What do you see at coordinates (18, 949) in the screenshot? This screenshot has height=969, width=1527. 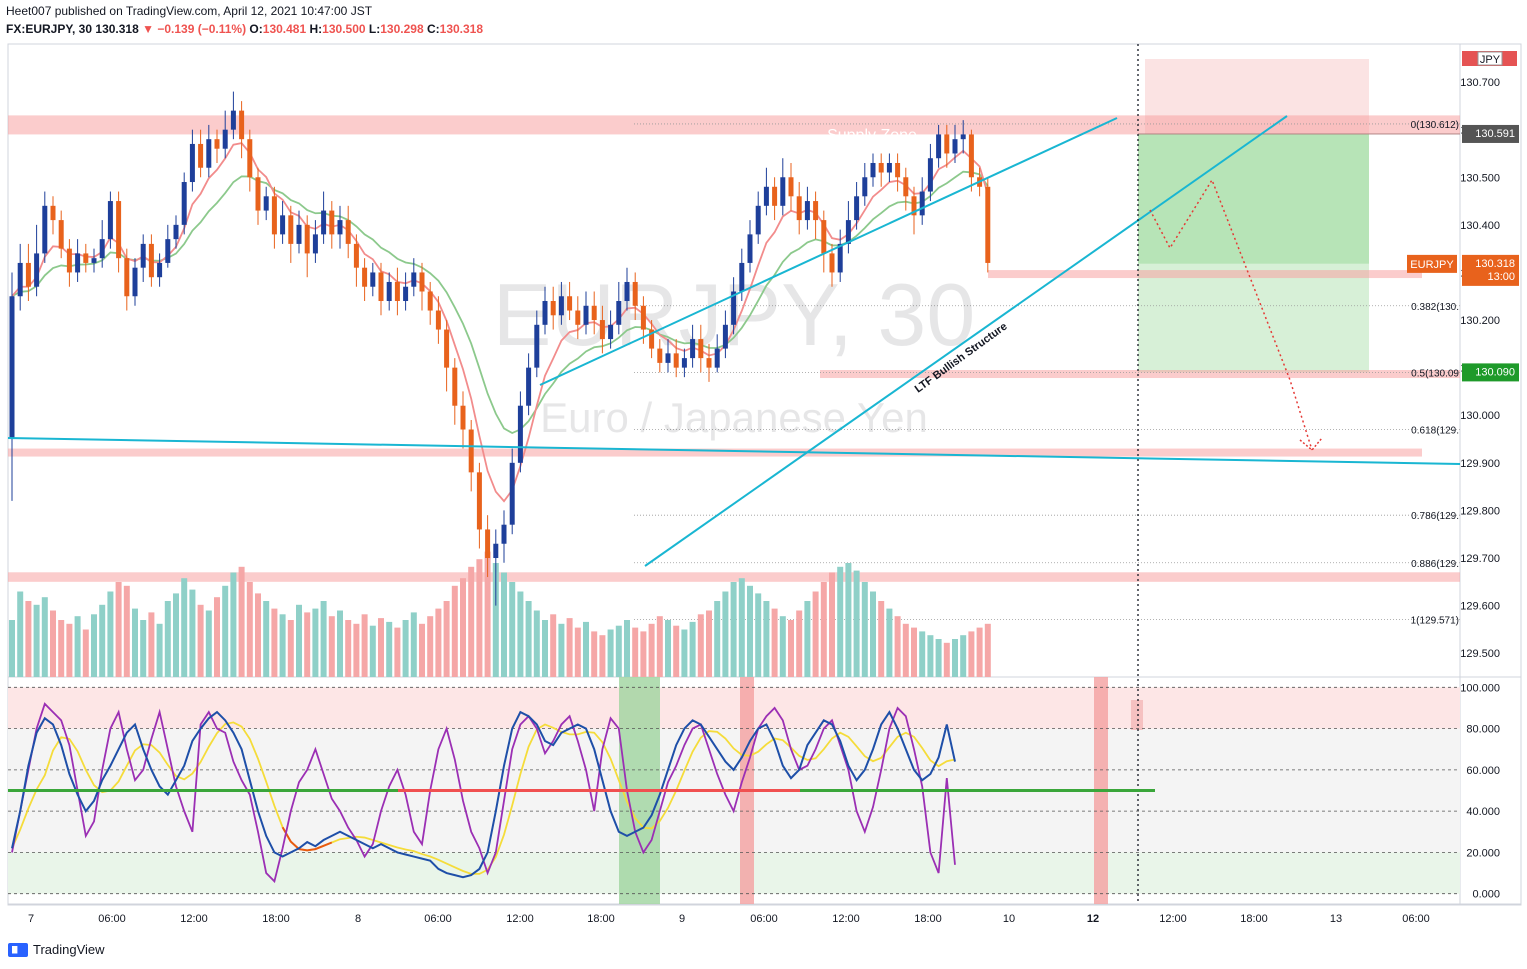 I see `tradingview-logo-icon` at bounding box center [18, 949].